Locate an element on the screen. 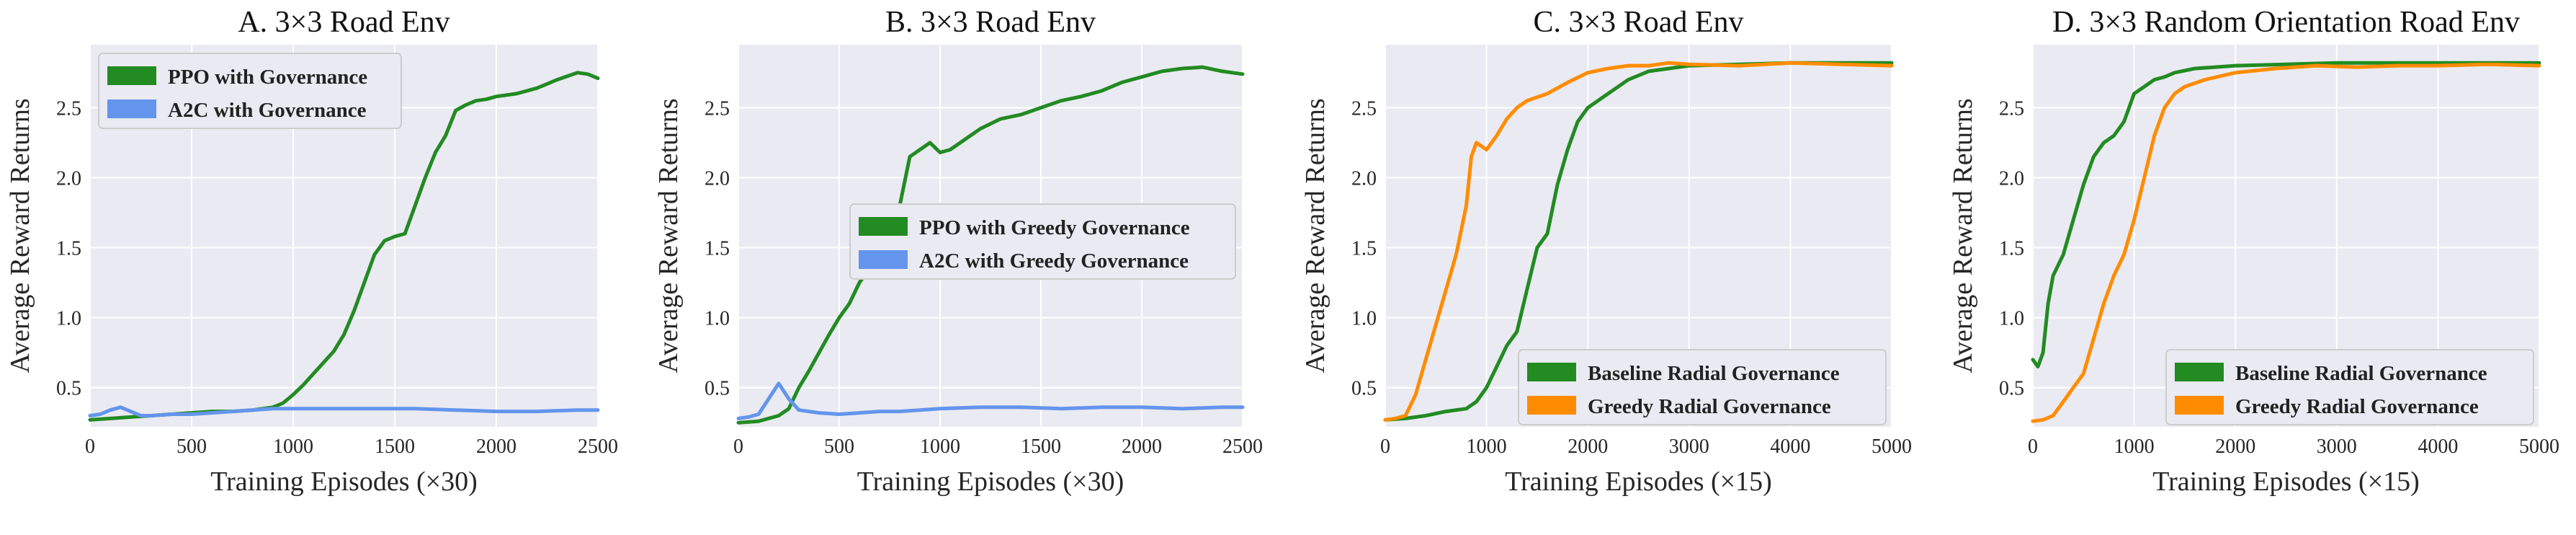 The image size is (2576, 535). chart-1-y-axis-label: Average Reward Returns is located at coordinates (20, 235).